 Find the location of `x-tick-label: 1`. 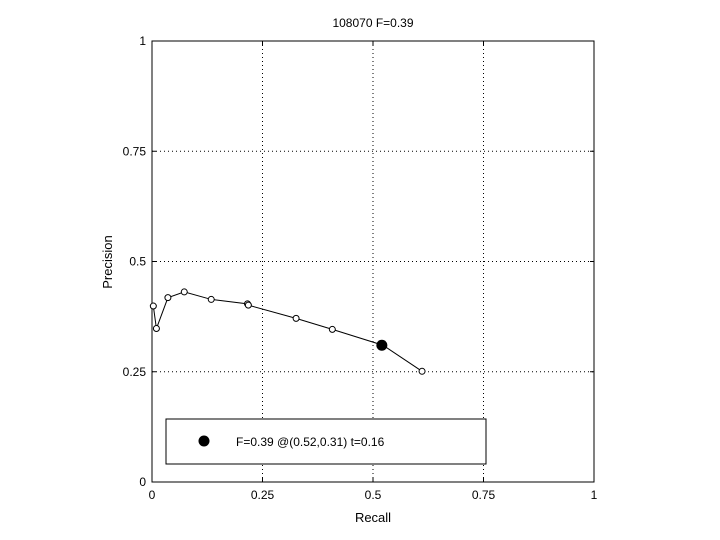

x-tick-label: 1 is located at coordinates (594, 495).